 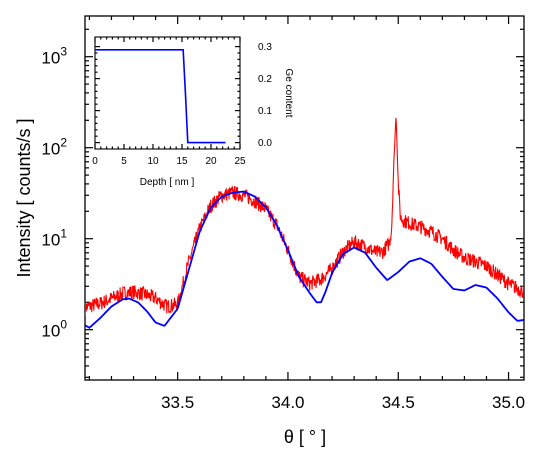 I want to click on y-tick-label: 10³, so click(x=54, y=56).